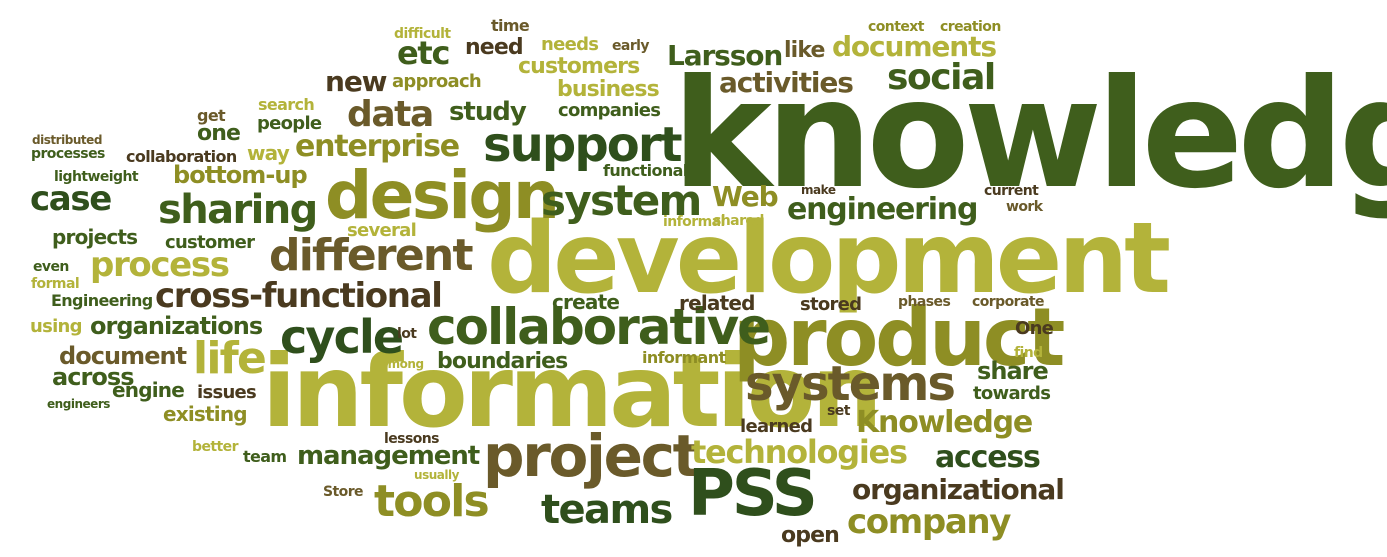  What do you see at coordinates (55, 284) in the screenshot?
I see `word-formal: formal` at bounding box center [55, 284].